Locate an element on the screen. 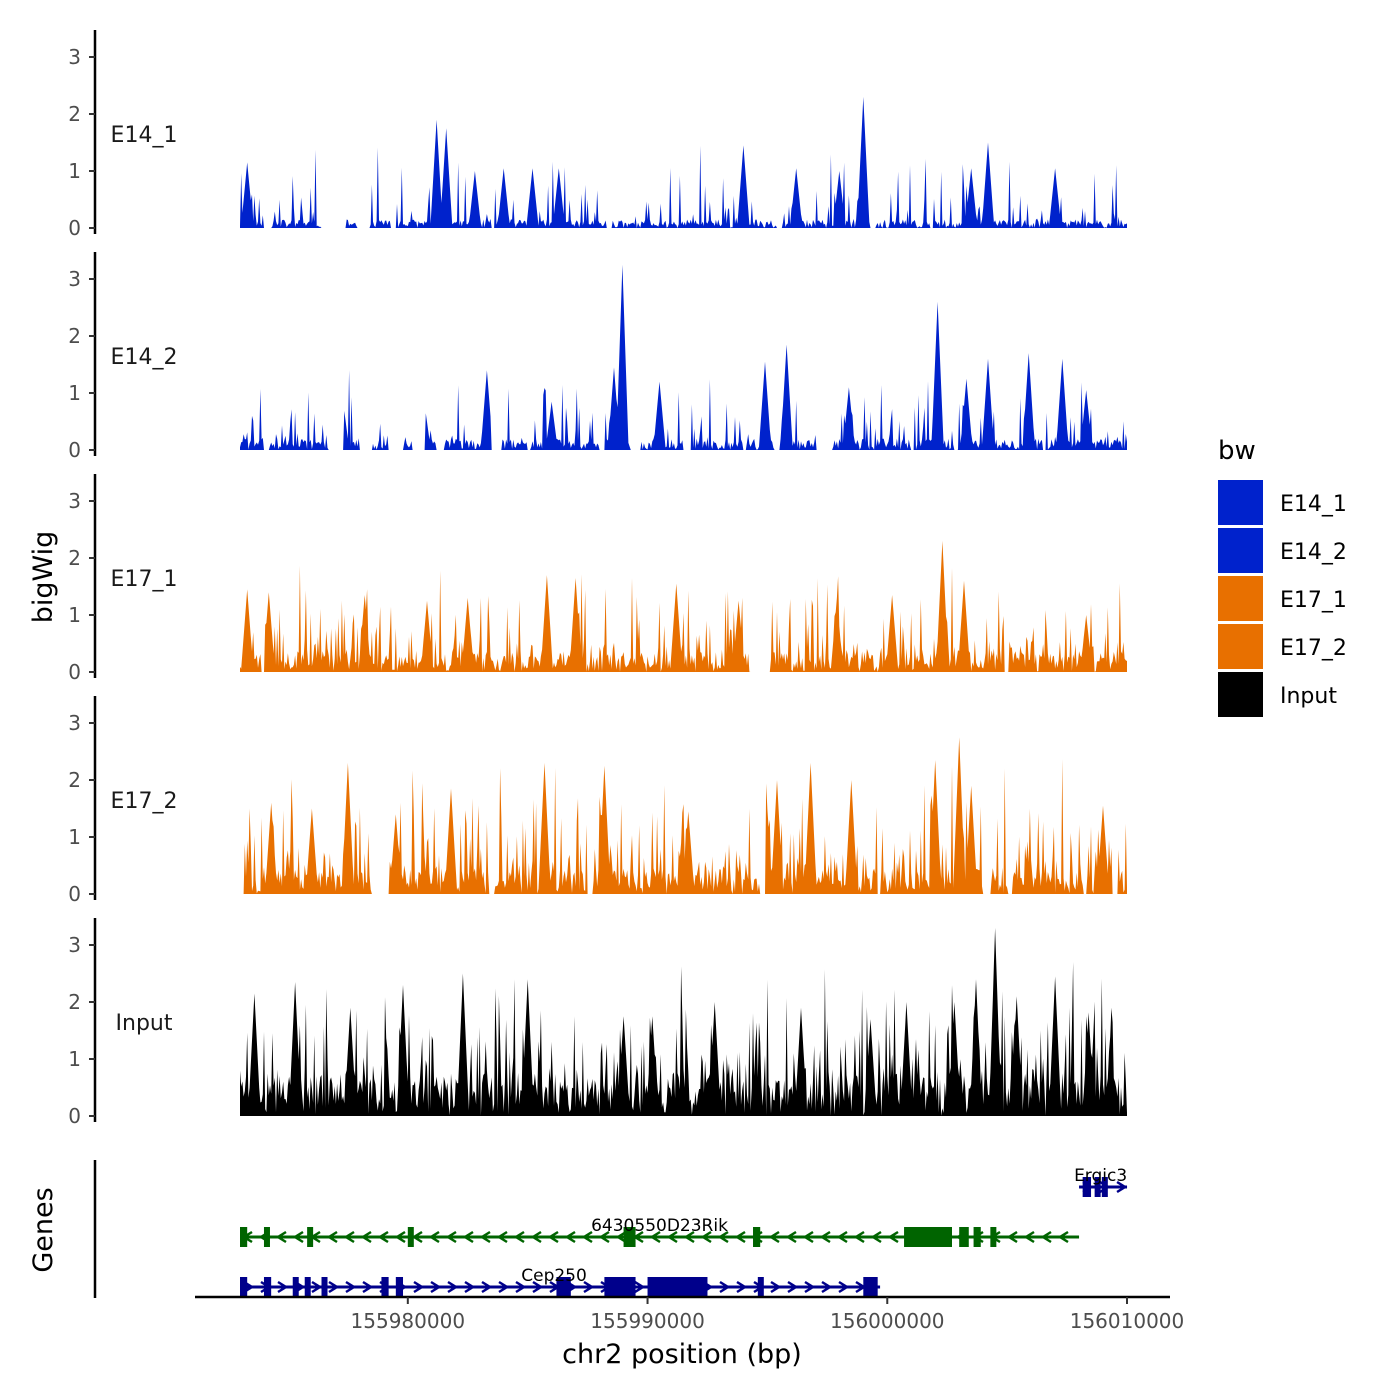 This screenshot has width=1400, height=1400. legend-title: bw is located at coordinates (1237, 451).